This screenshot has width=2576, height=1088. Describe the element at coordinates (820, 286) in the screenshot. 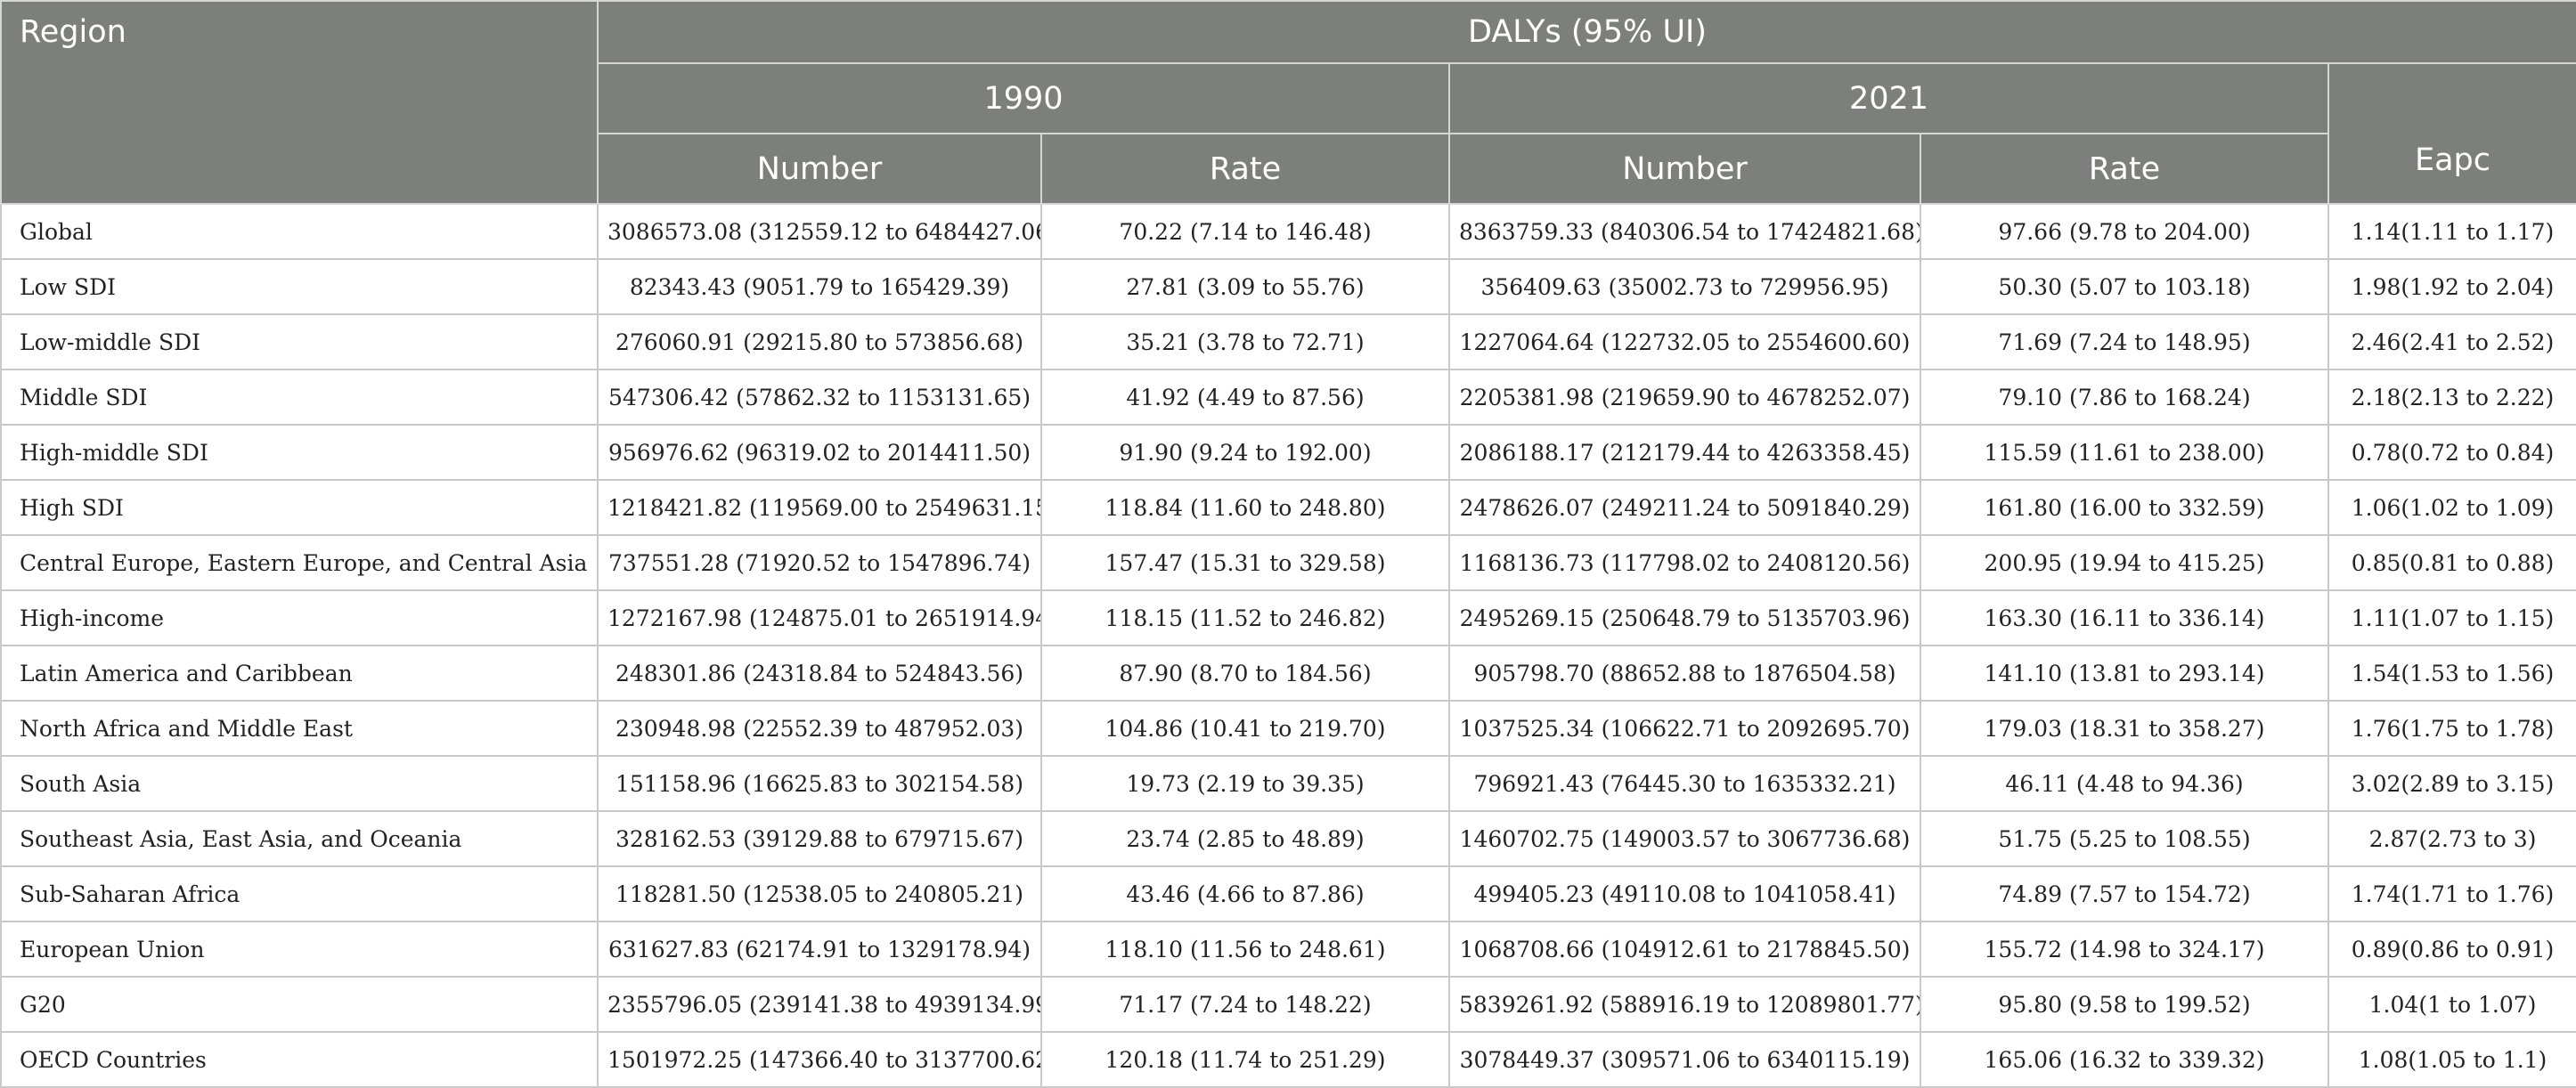

I see `number-1990-cell: 82343.43 (9051.79 to 165429.39)` at that location.